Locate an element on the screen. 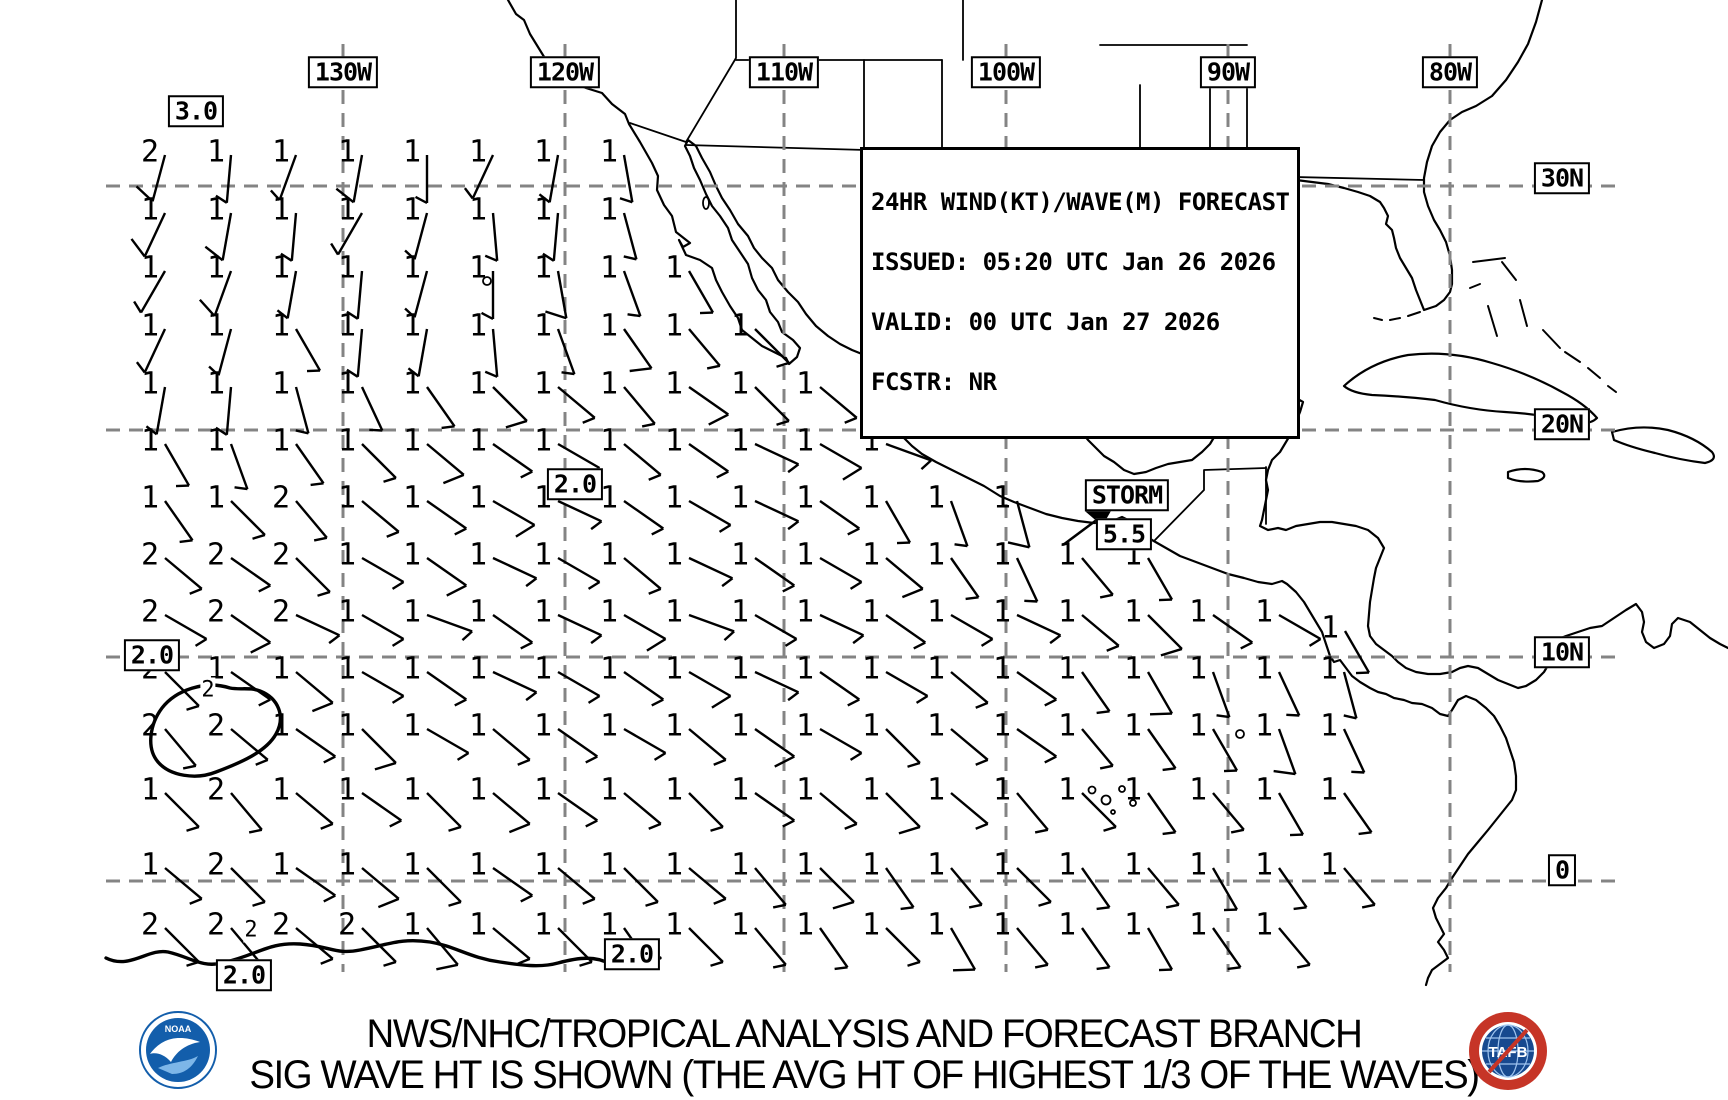  longitude-label-100W: 100W is located at coordinates (1006, 72).